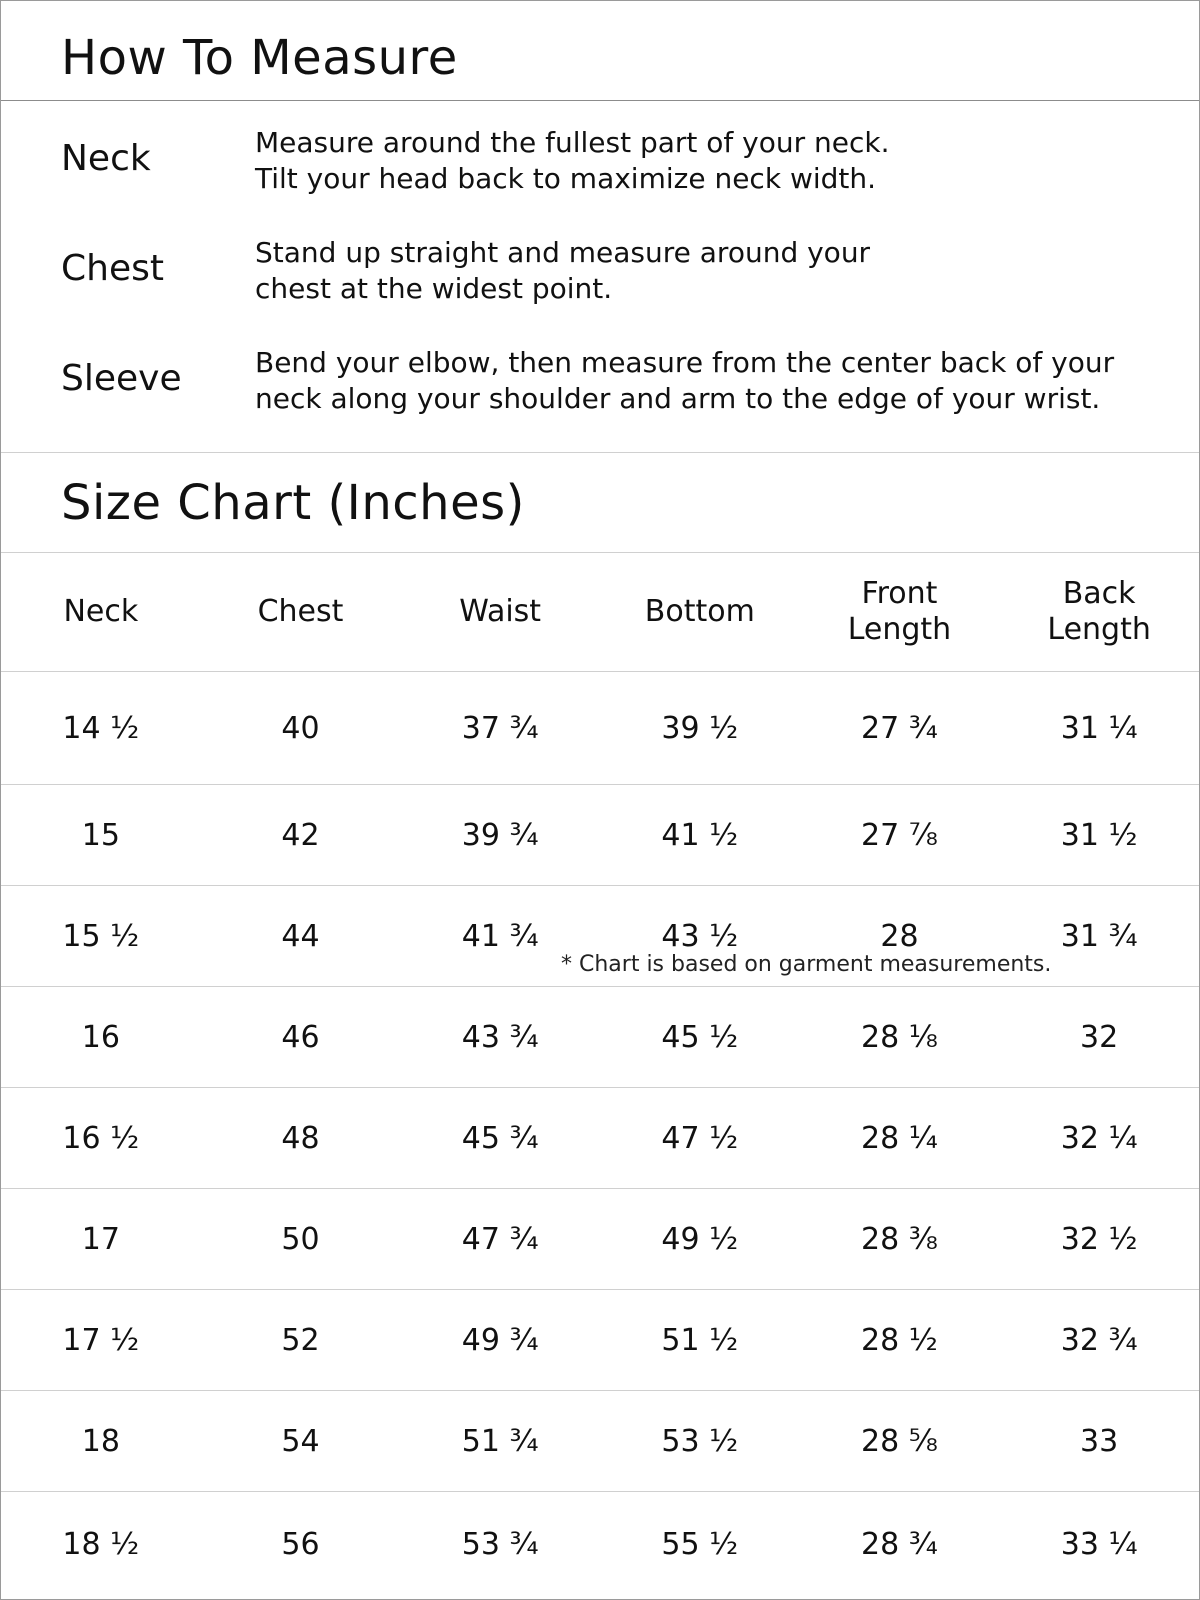 The width and height of the screenshot is (1200, 1600). I want to click on table-cell: 40, so click(300, 728).